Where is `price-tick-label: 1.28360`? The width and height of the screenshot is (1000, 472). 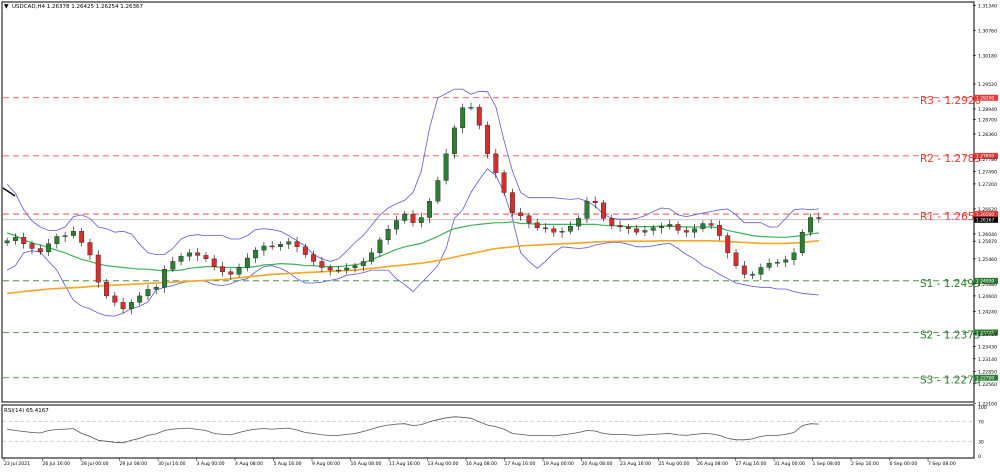
price-tick-label: 1.28360 is located at coordinates (987, 135).